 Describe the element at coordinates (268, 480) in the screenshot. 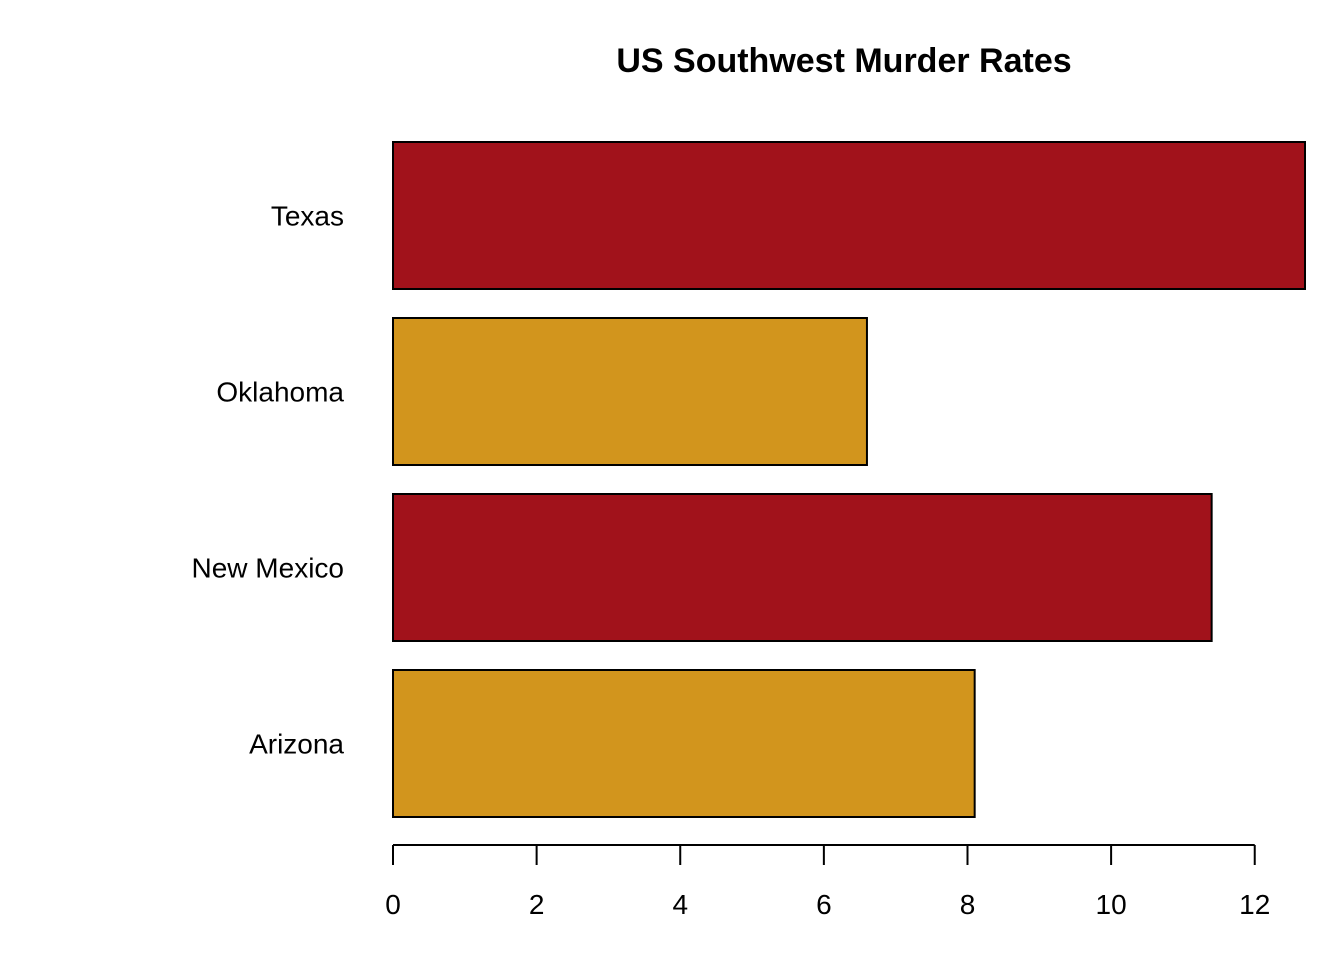

I see `category-labels: Arizona New Mexico Oklahoma Texas` at that location.